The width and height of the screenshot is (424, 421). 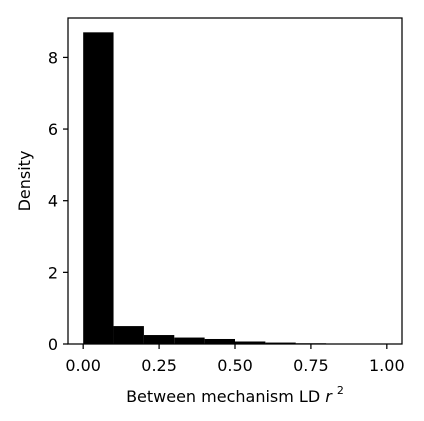 I want to click on x-axis-label-prefix: Between mechanism LD, so click(x=225, y=396).